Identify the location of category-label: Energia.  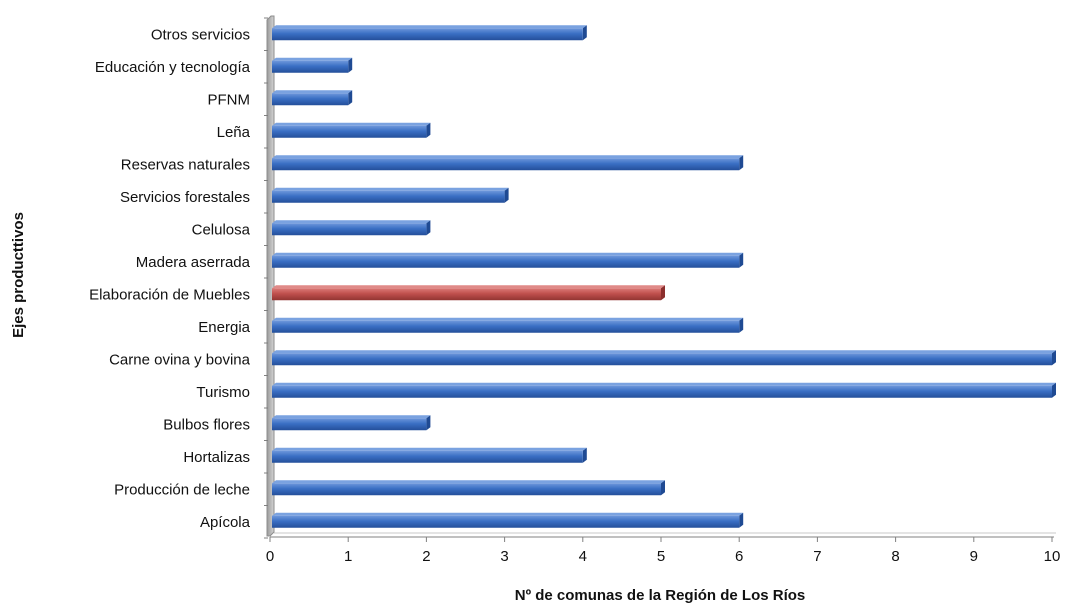
(224, 327).